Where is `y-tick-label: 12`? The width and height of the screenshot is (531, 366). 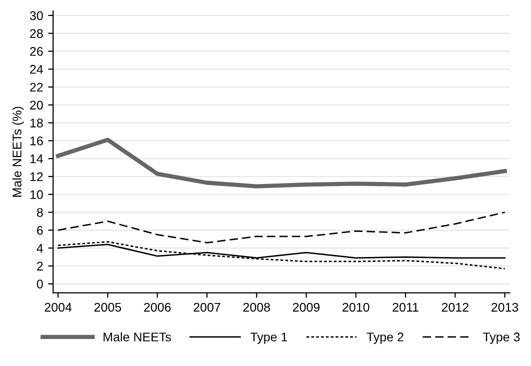
y-tick-label: 12 is located at coordinates (36, 177).